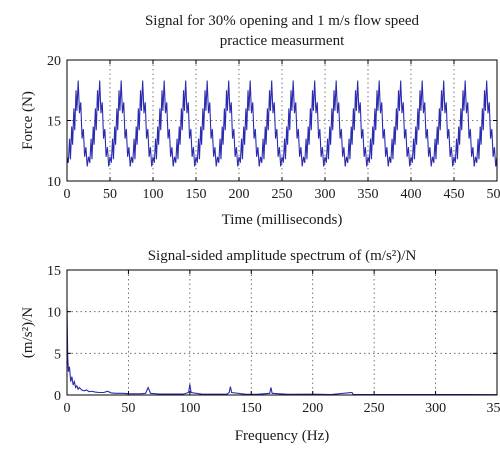 This screenshot has width=500, height=461. I want to click on force-chart-ylabel: Force (N), so click(28, 120).